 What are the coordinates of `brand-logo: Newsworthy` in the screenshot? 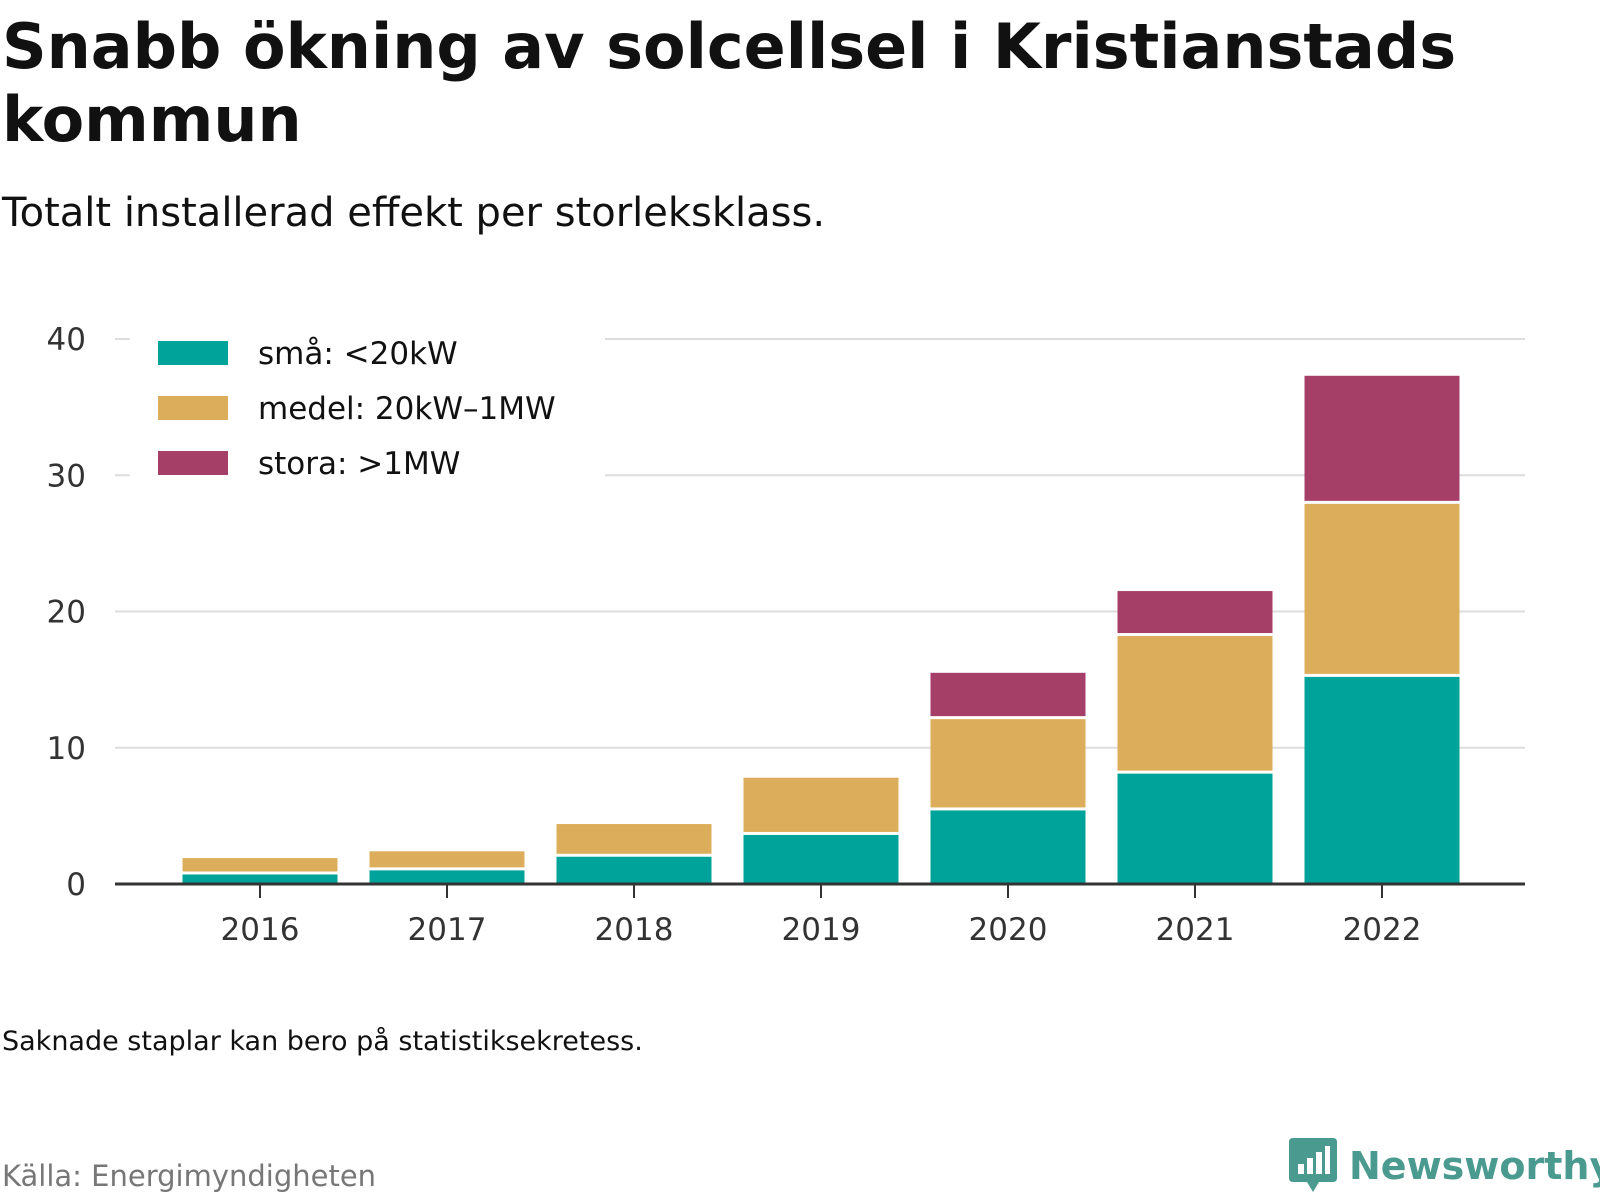 It's located at (1444, 1166).